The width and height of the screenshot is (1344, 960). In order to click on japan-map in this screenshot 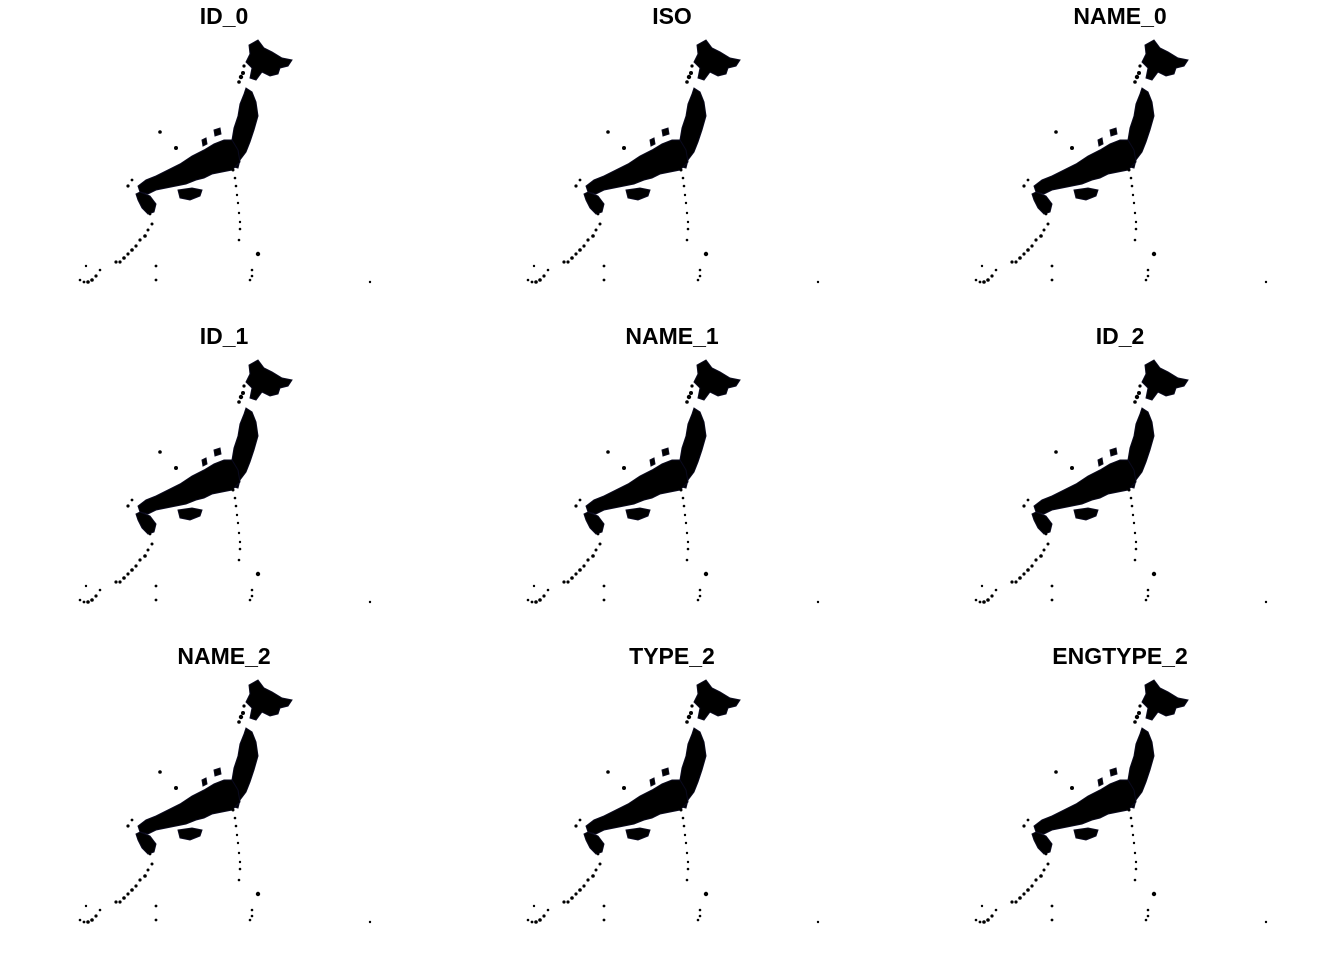, I will do `click(225, 801)`.